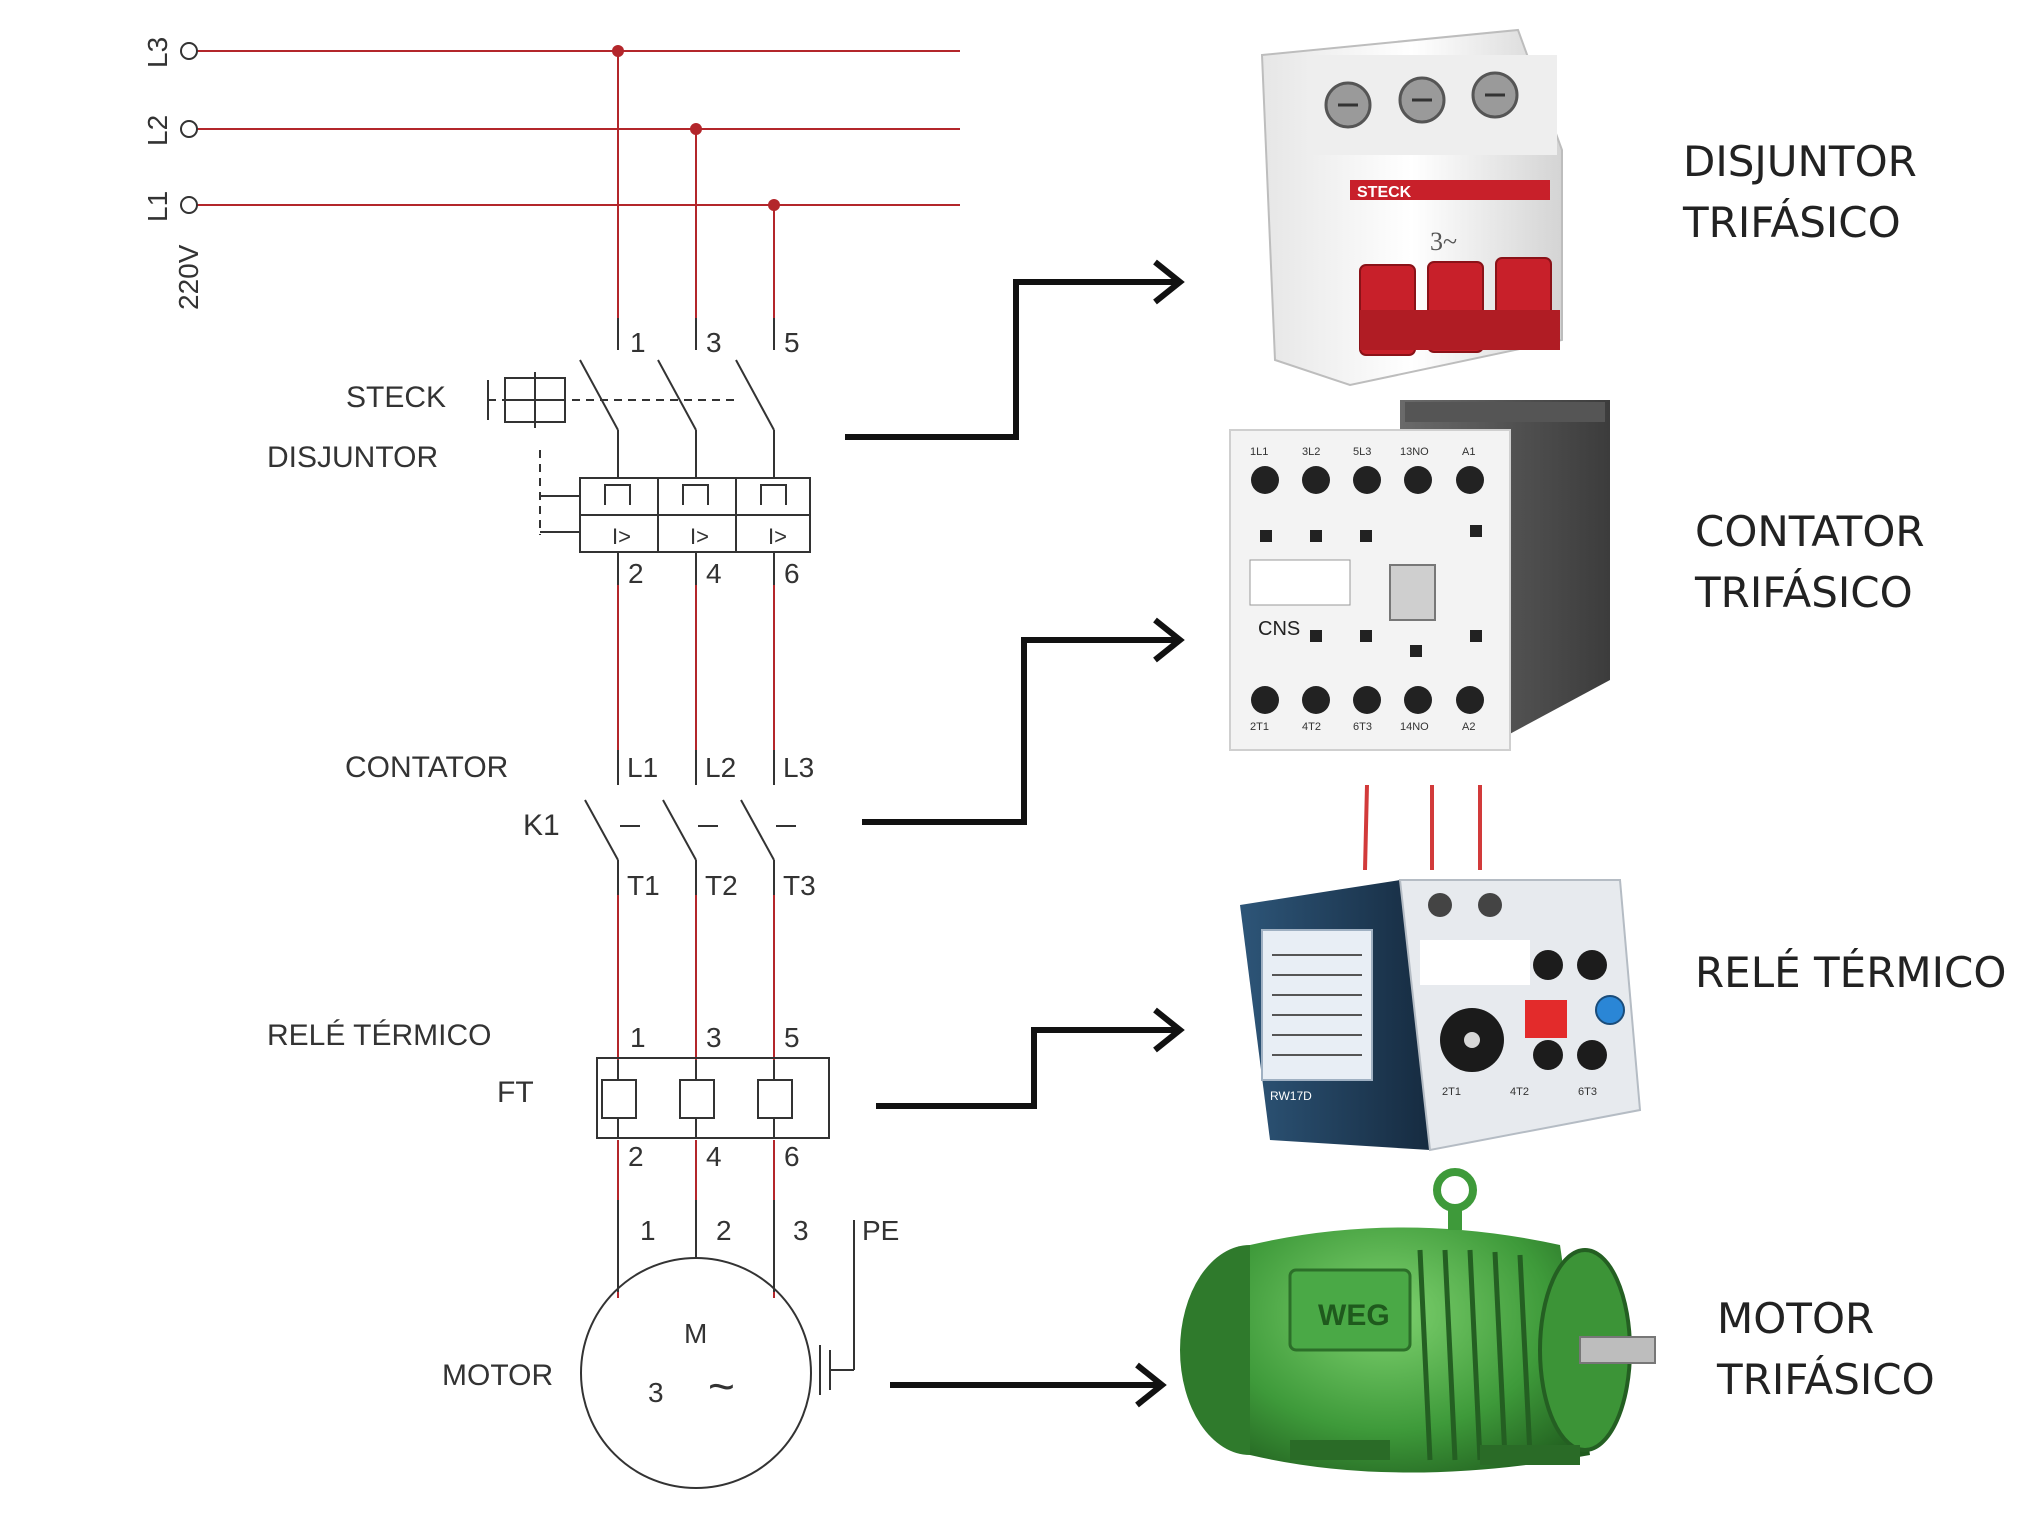  Describe the element at coordinates (1803, 592) in the screenshot. I see `caption-contactor-line2: TRIFÁSICO` at that location.